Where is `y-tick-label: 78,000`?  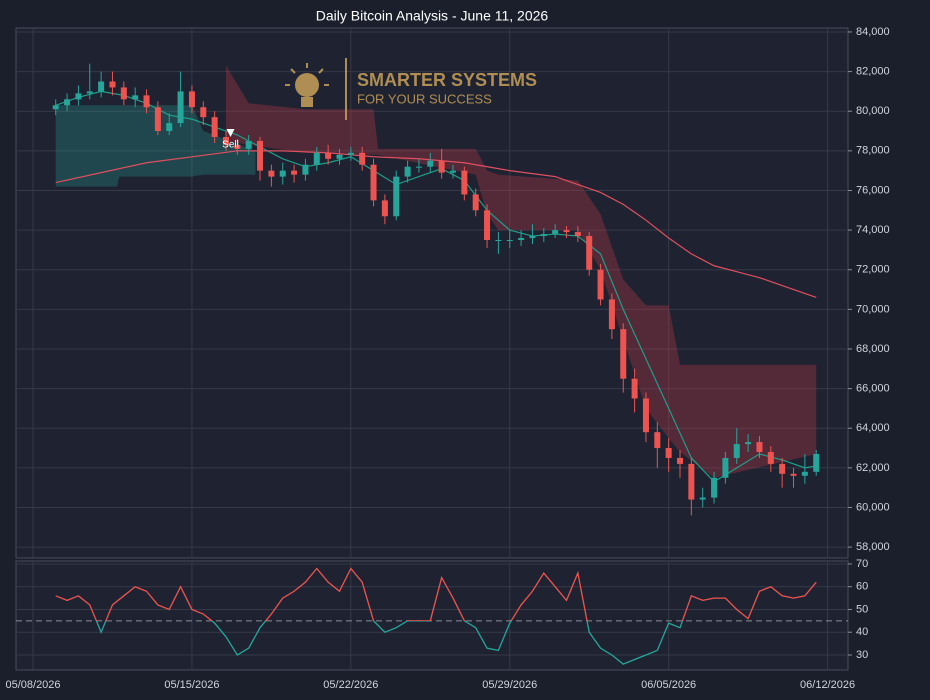
y-tick-label: 78,000 is located at coordinates (873, 151).